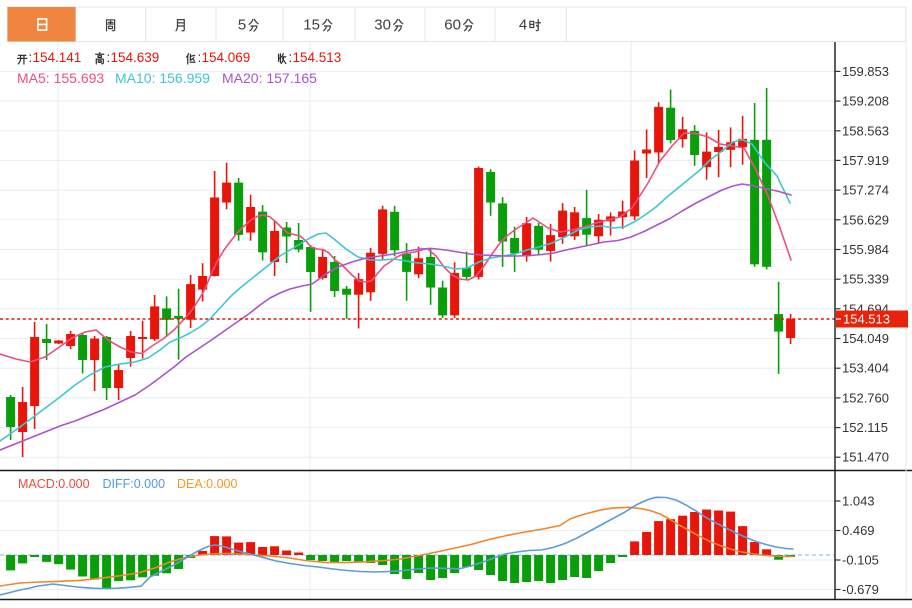 The width and height of the screenshot is (912, 608). Describe the element at coordinates (865, 279) in the screenshot. I see `svg-text: 155.339` at that location.